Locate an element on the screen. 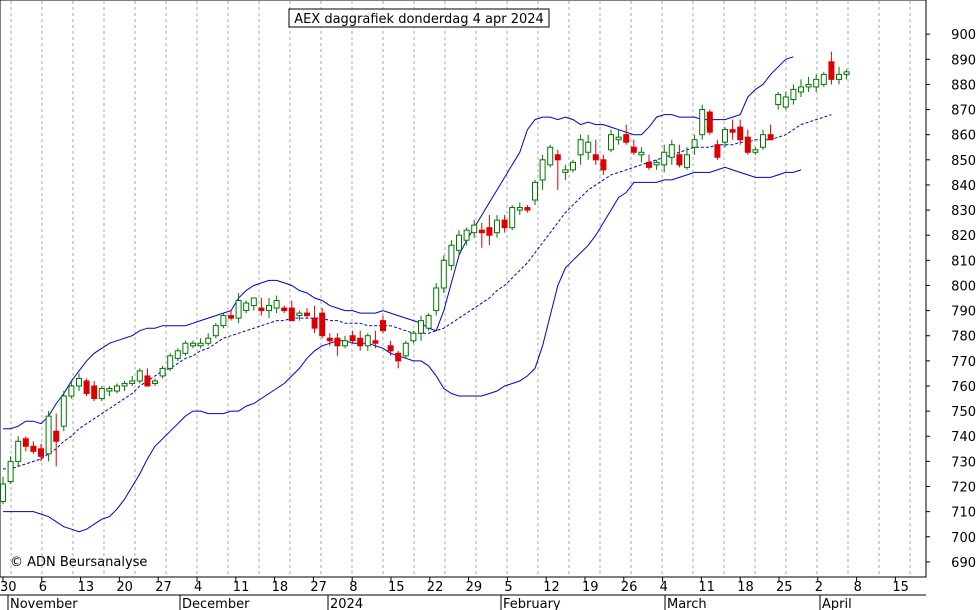  month-label: February is located at coordinates (532, 603).